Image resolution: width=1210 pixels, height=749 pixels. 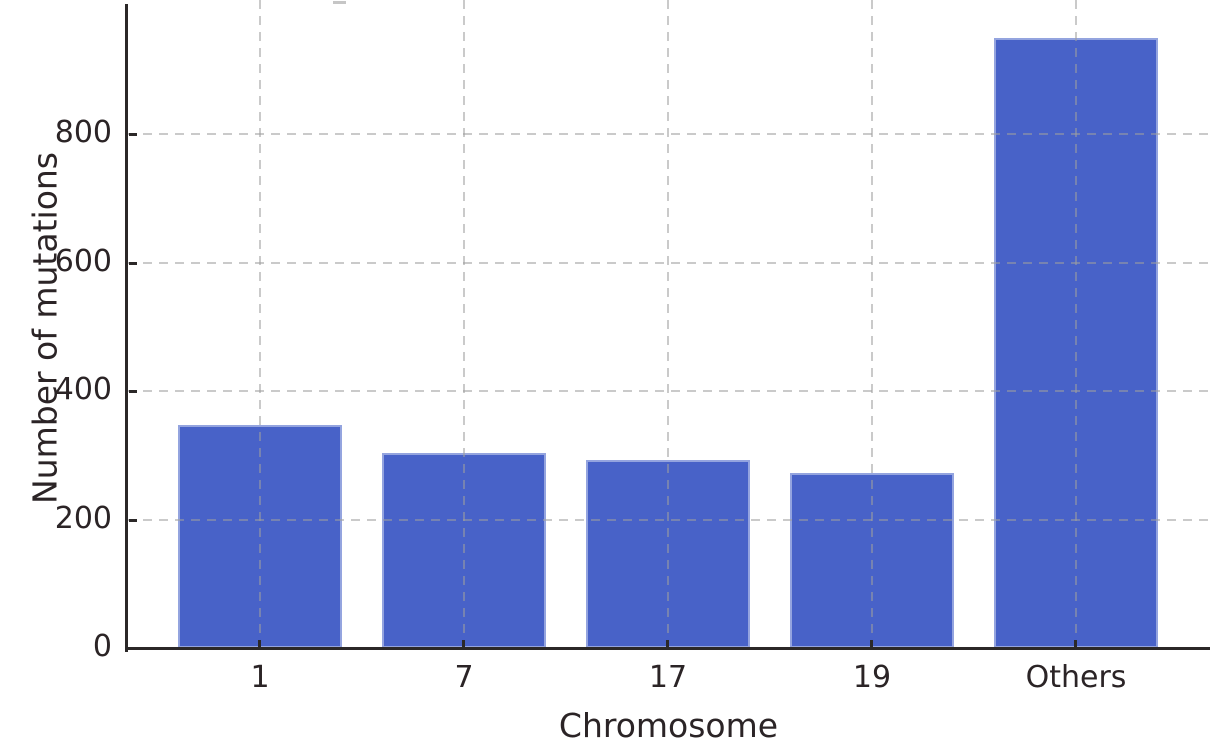 I want to click on y-tick-label-0: 0, so click(x=102, y=646).